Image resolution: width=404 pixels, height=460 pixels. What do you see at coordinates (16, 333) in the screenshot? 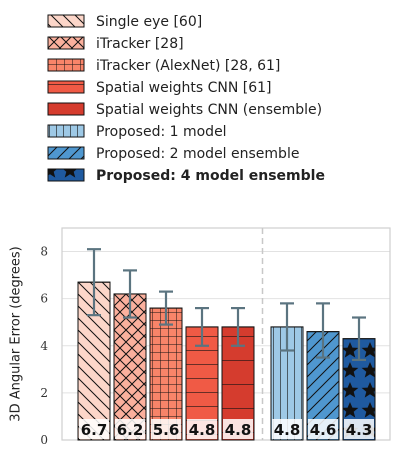
I see `y-axis-label: 3D Angular Error (degrees)` at bounding box center [16, 333].